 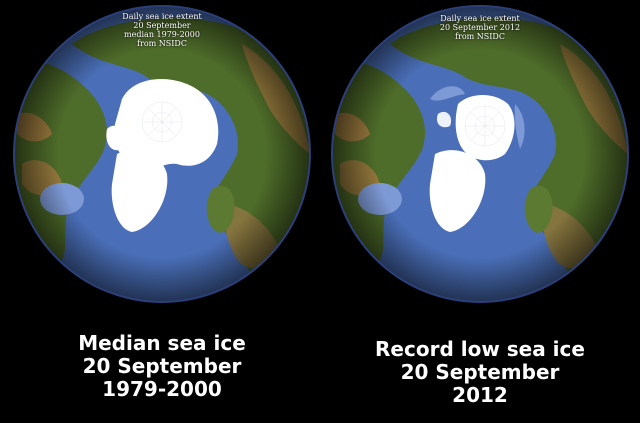 I want to click on caption-line: 1979-2000, so click(x=162, y=389).